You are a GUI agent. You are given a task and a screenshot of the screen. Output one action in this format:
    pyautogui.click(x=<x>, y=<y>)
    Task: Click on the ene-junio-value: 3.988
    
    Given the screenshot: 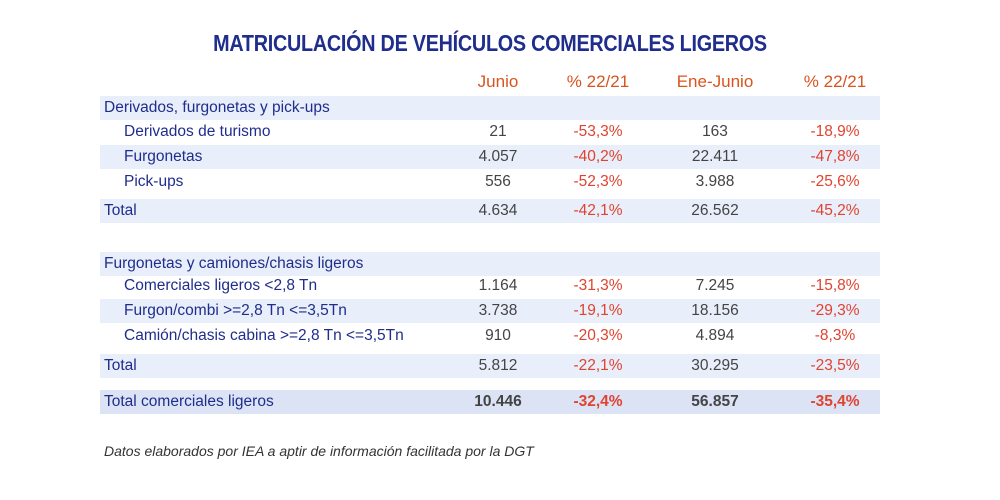 What is the action you would take?
    pyautogui.click(x=715, y=181)
    